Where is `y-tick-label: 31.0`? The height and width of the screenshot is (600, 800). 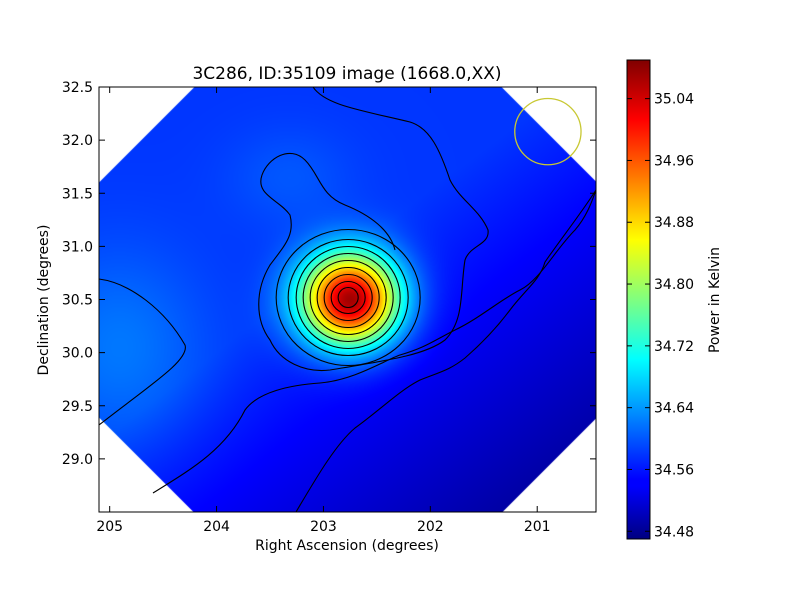
y-tick-label: 31.0 is located at coordinates (77, 247).